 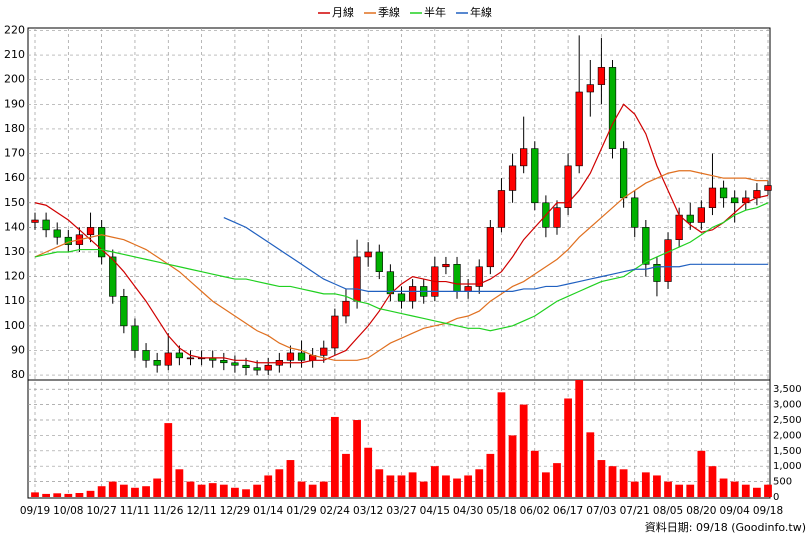 What do you see at coordinates (701, 511) in the screenshot?
I see `x-tick-label: 08/20` at bounding box center [701, 511].